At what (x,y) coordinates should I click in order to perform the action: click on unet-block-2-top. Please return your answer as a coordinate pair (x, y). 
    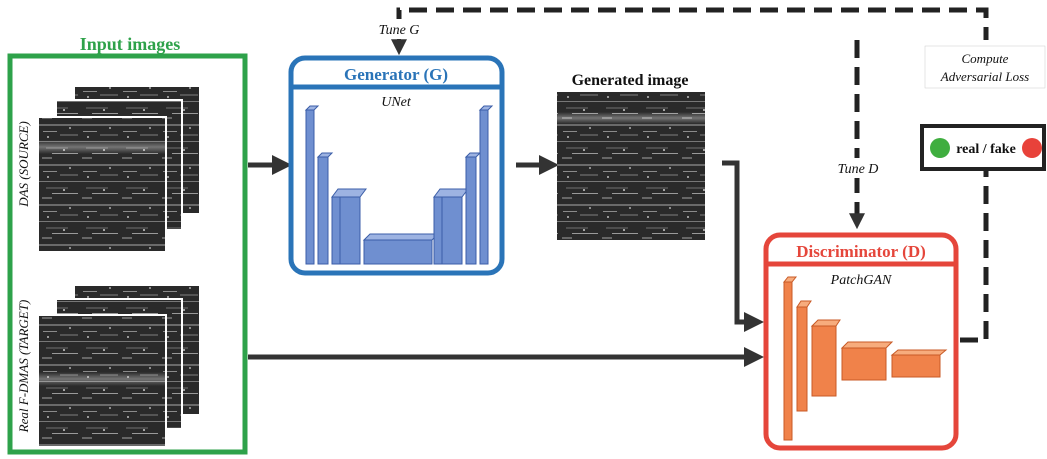
    Looking at the image, I should click on (325, 155).